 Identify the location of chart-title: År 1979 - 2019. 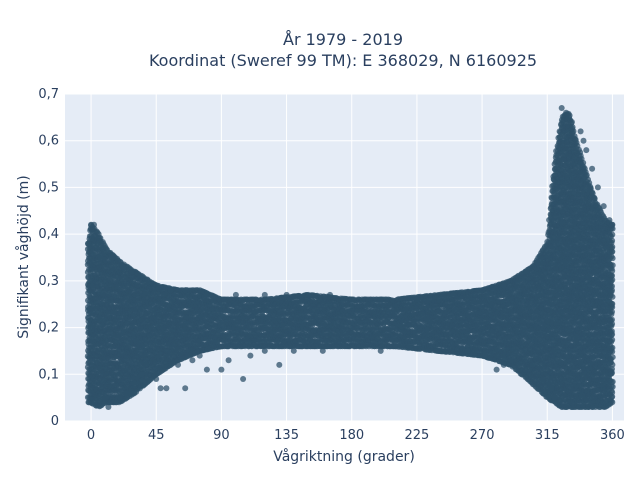
(343, 39).